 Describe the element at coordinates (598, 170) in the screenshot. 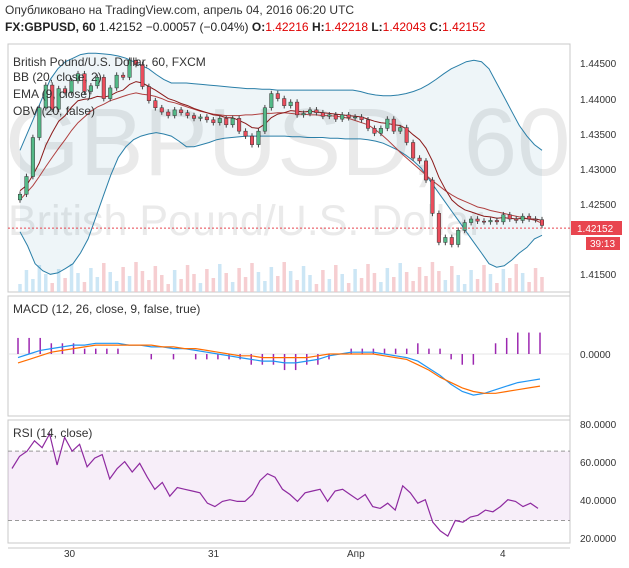

I see `price-tick: 1.43000` at that location.